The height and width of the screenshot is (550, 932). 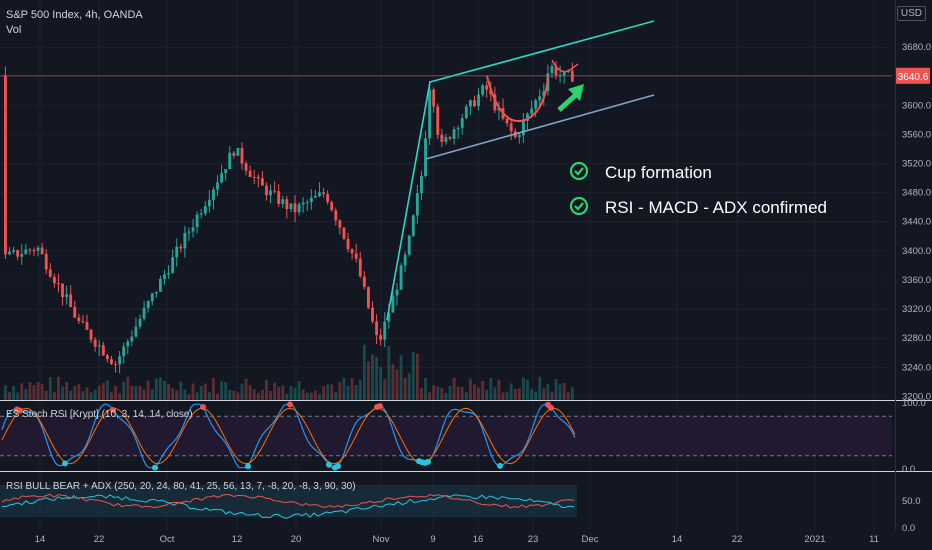 What do you see at coordinates (916, 193) in the screenshot?
I see `y-tick-label: 3480.0` at bounding box center [916, 193].